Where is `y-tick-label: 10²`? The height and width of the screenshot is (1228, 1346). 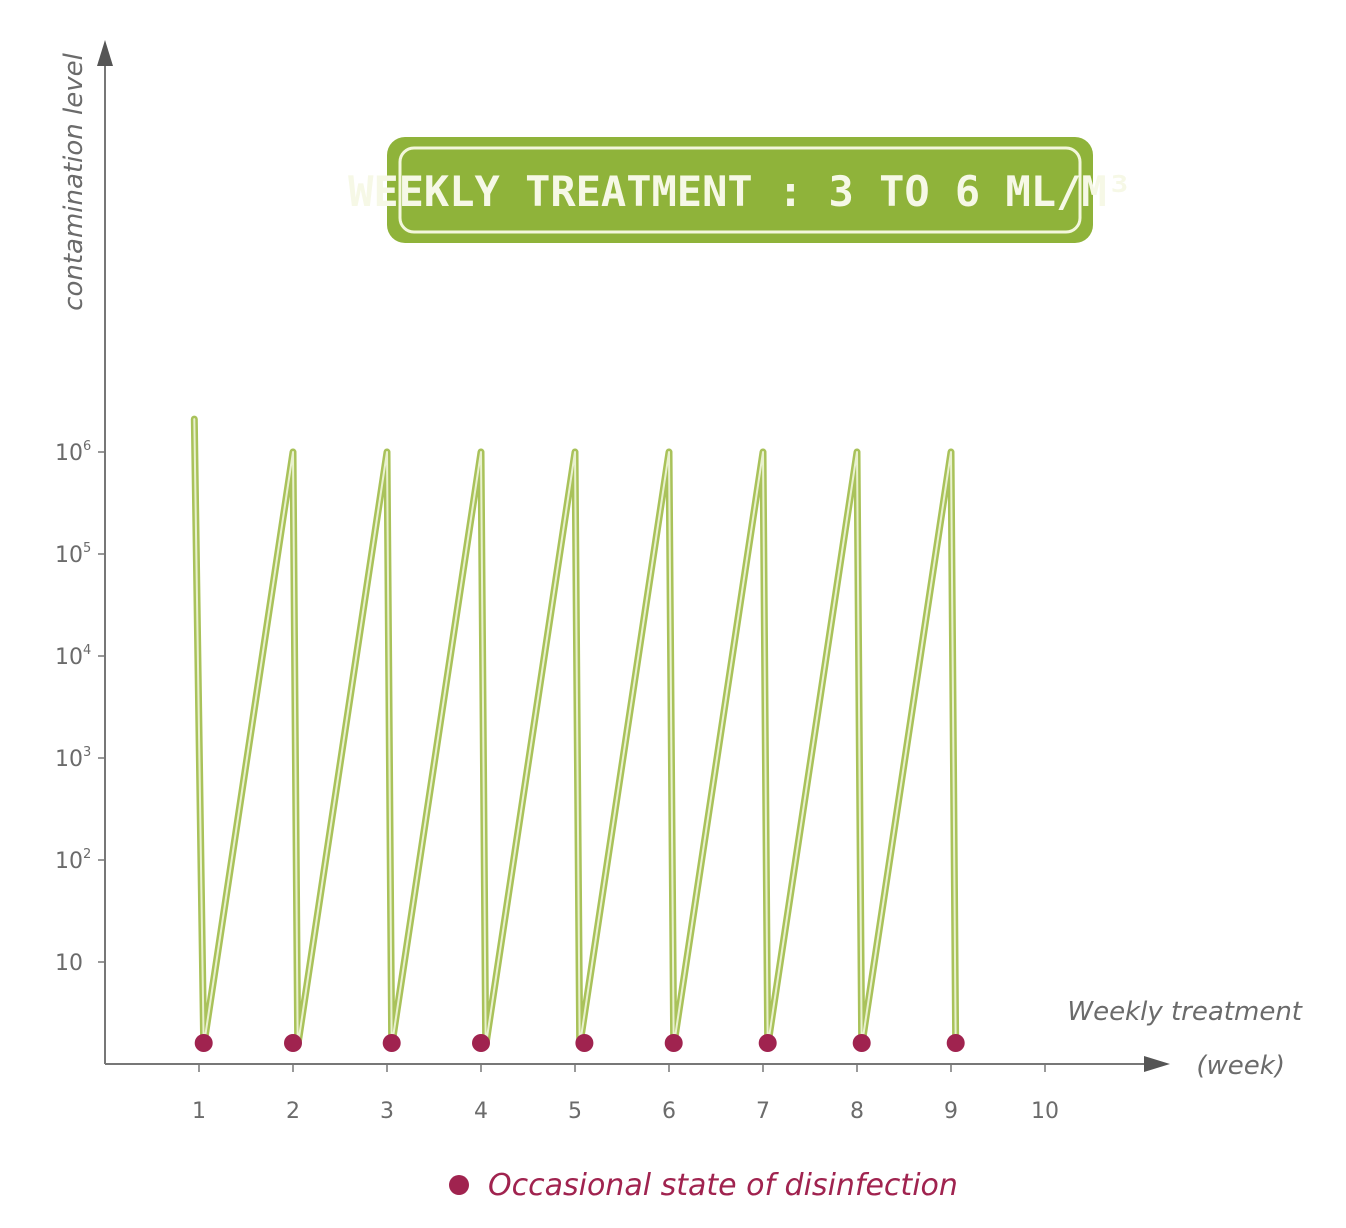
y-tick-label: 10² is located at coordinates (73, 860).